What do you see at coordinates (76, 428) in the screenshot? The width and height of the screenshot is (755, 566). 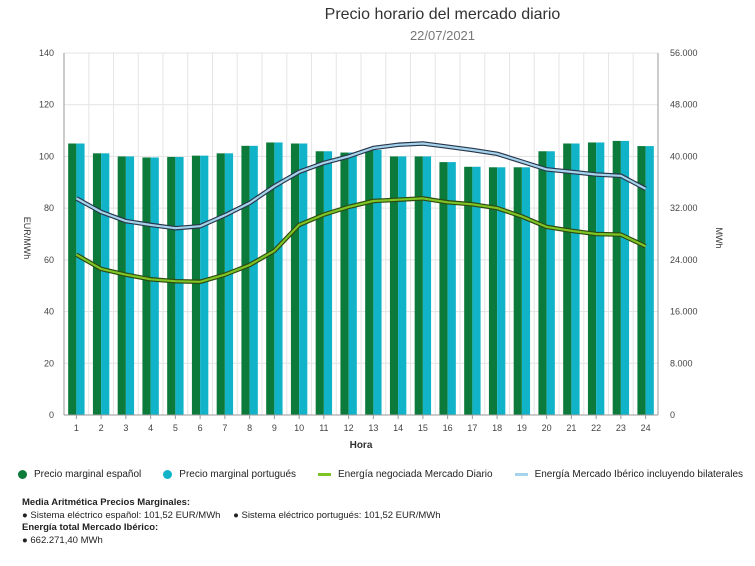 I see `x-tick-label: 1` at bounding box center [76, 428].